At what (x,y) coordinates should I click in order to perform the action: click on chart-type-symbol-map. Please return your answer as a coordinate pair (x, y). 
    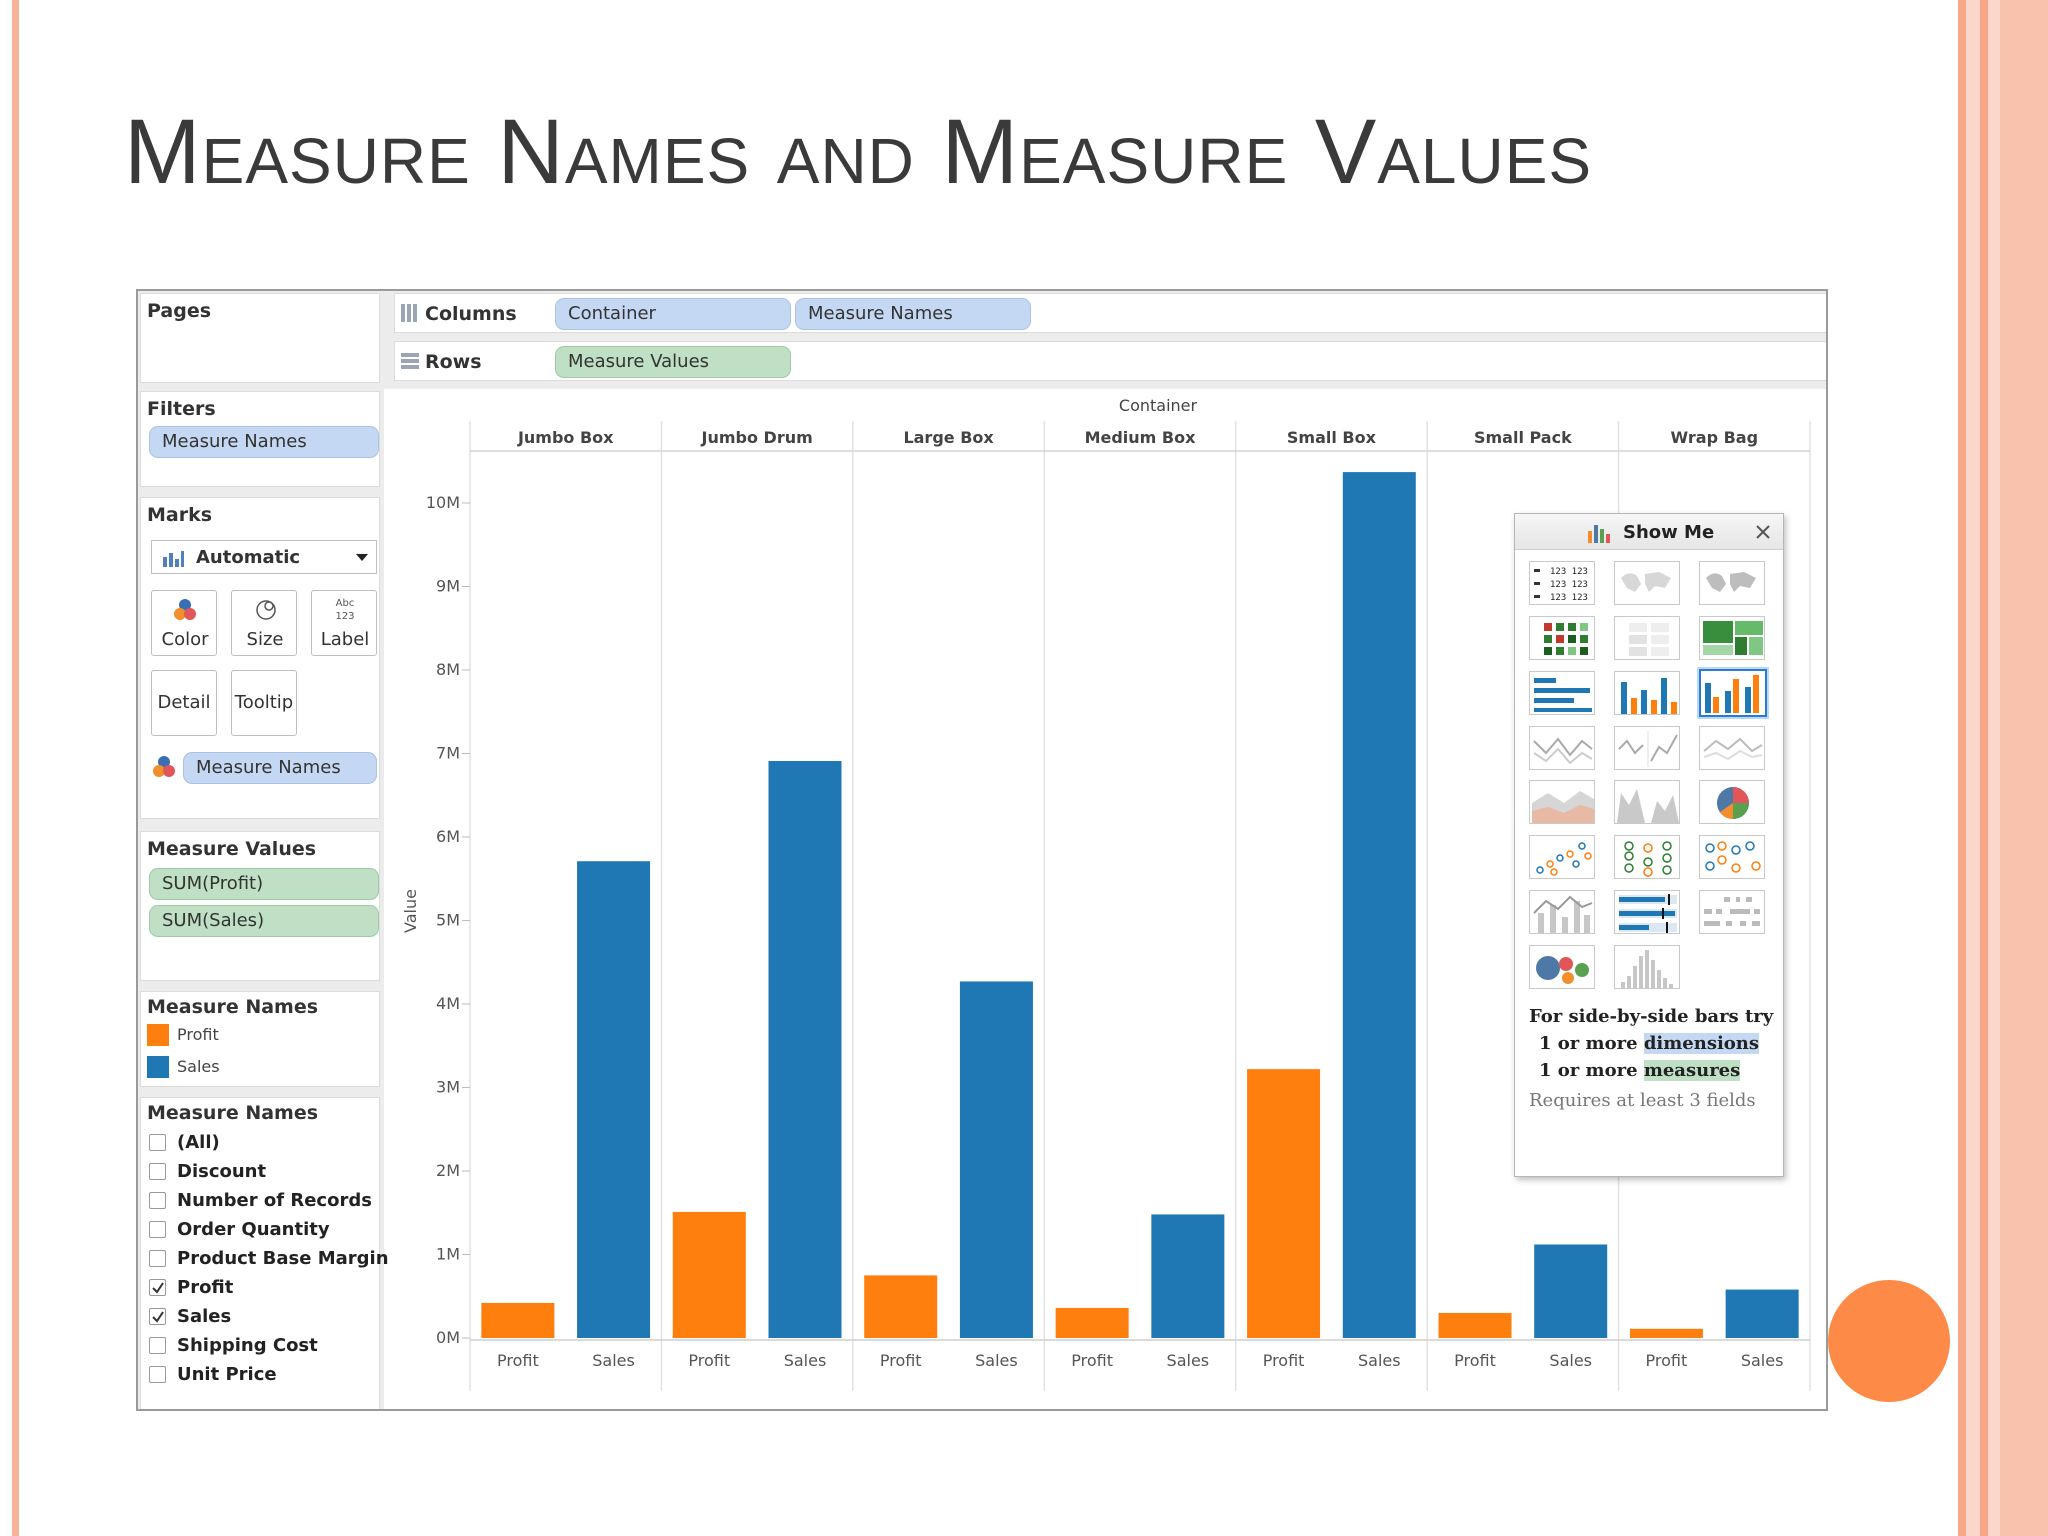
    Looking at the image, I should click on (1647, 583).